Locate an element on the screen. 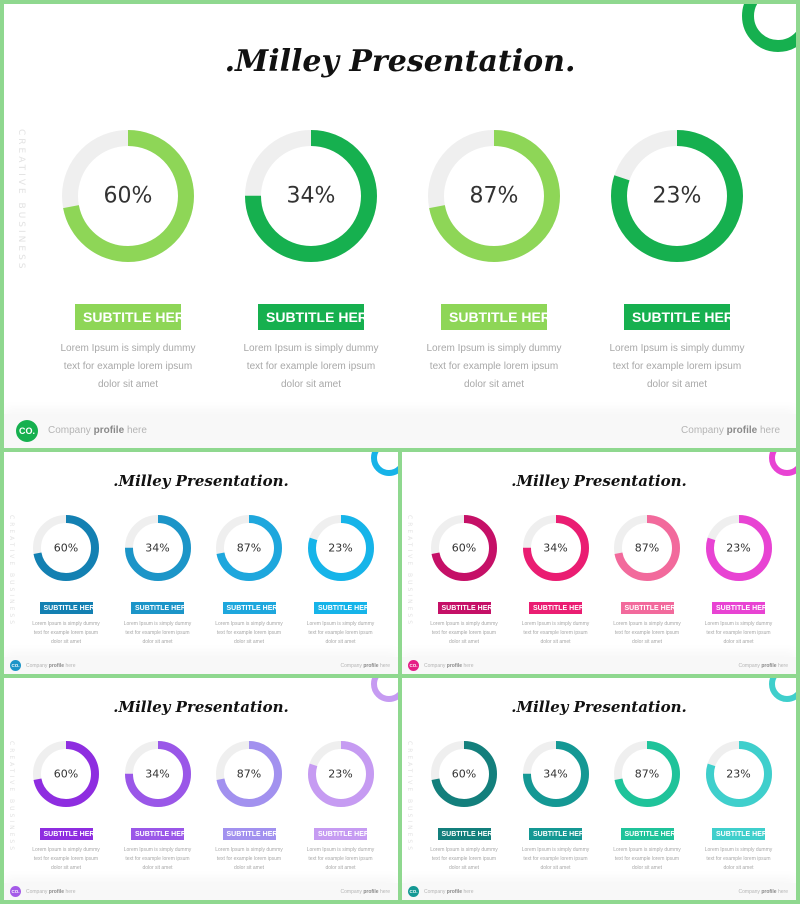  percent-label: 87% is located at coordinates (647, 774).